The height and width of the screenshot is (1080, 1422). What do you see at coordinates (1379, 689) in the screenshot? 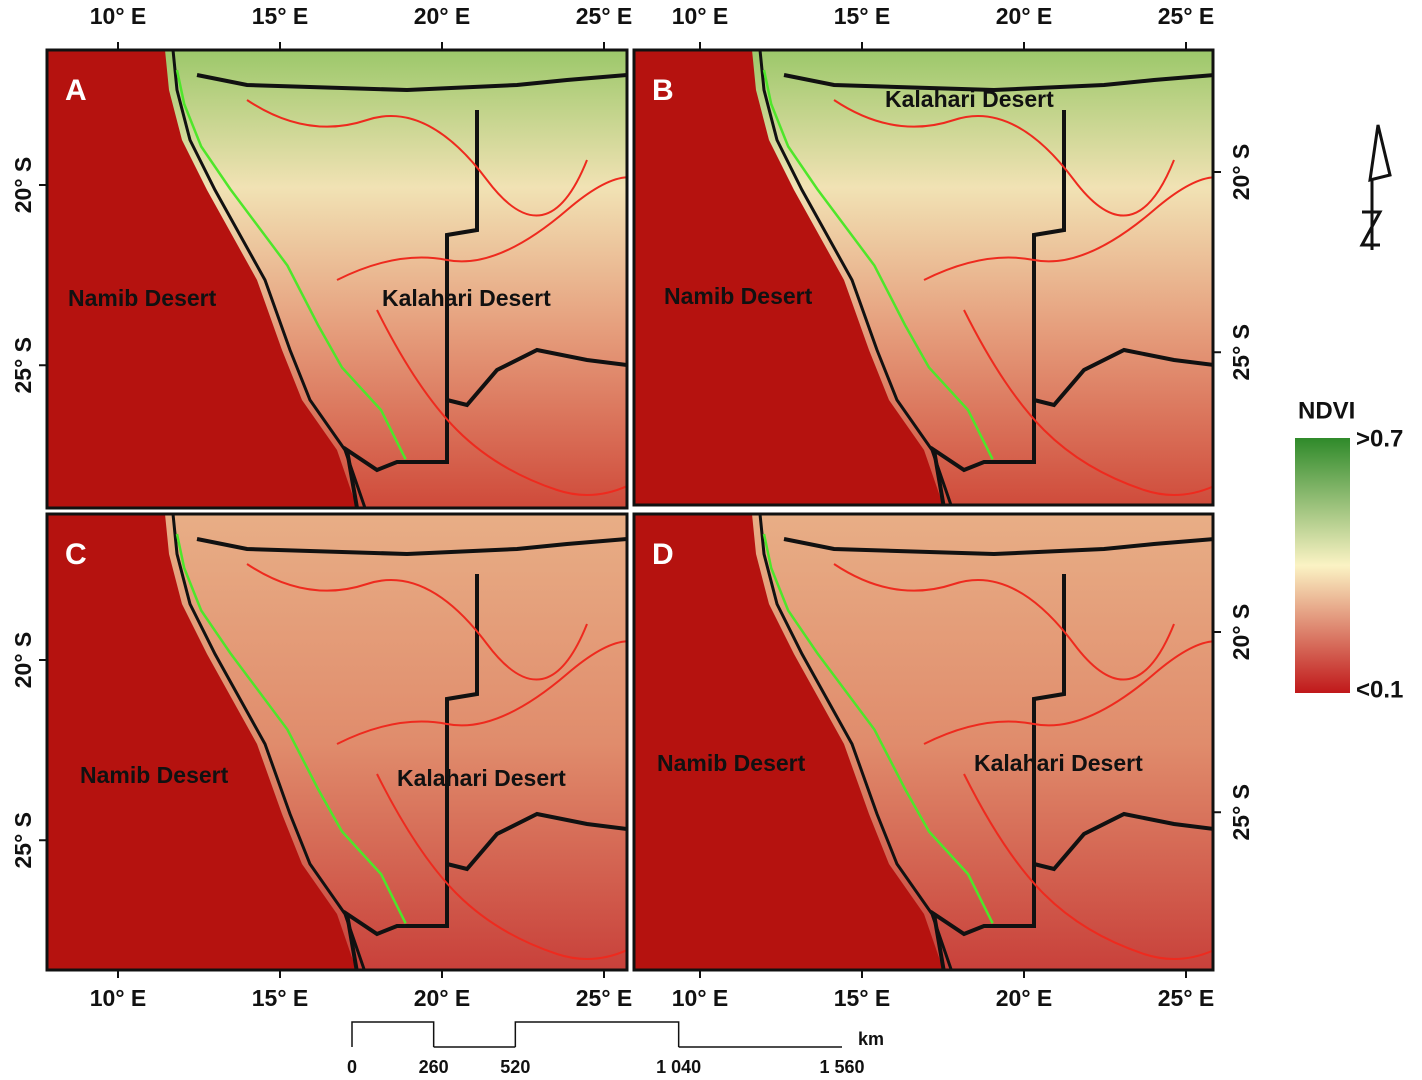
I see `legend-min: <0.1` at bounding box center [1379, 689].